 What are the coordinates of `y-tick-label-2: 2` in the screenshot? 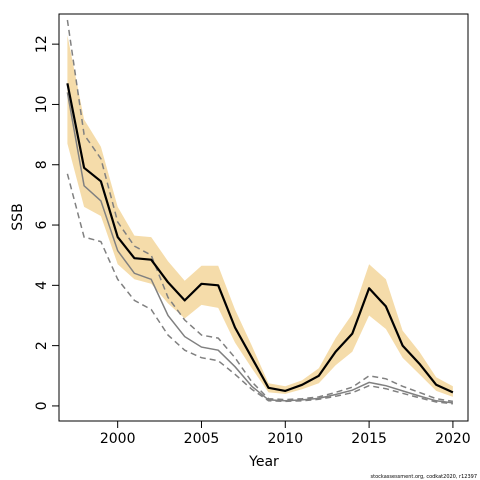 It's located at (42, 345).